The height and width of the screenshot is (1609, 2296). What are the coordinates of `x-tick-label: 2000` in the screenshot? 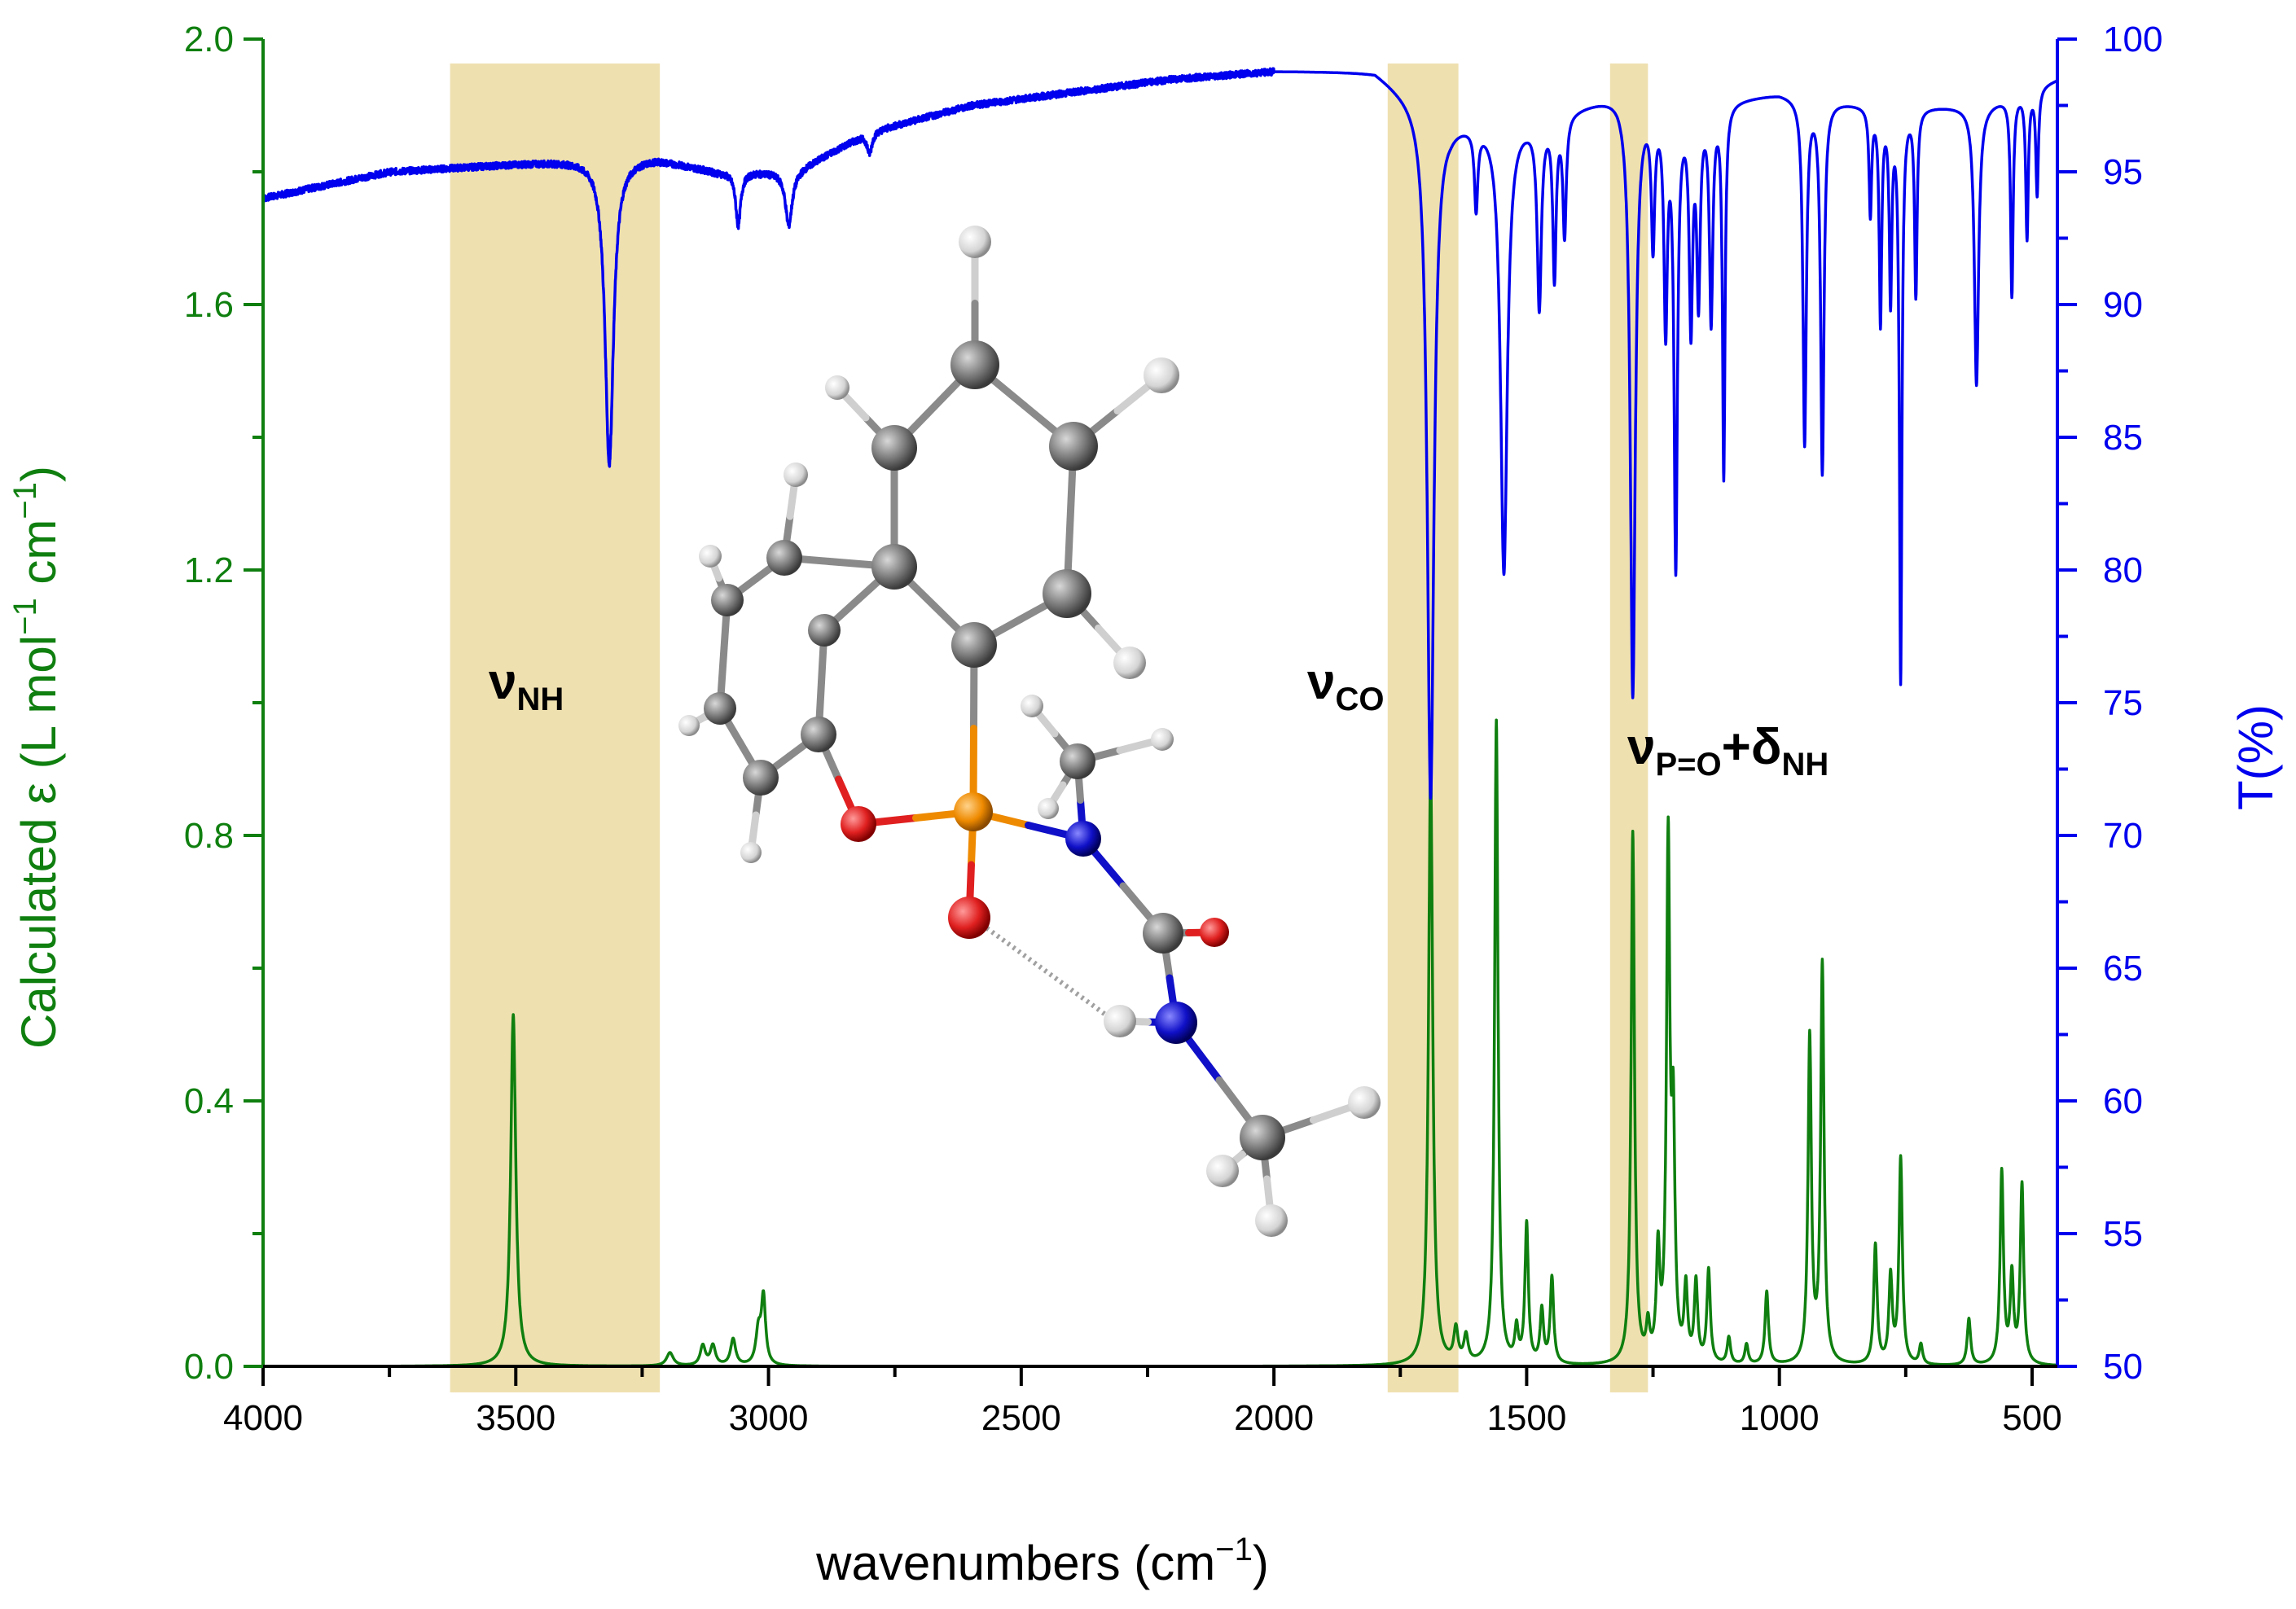 It's located at (1274, 1418).